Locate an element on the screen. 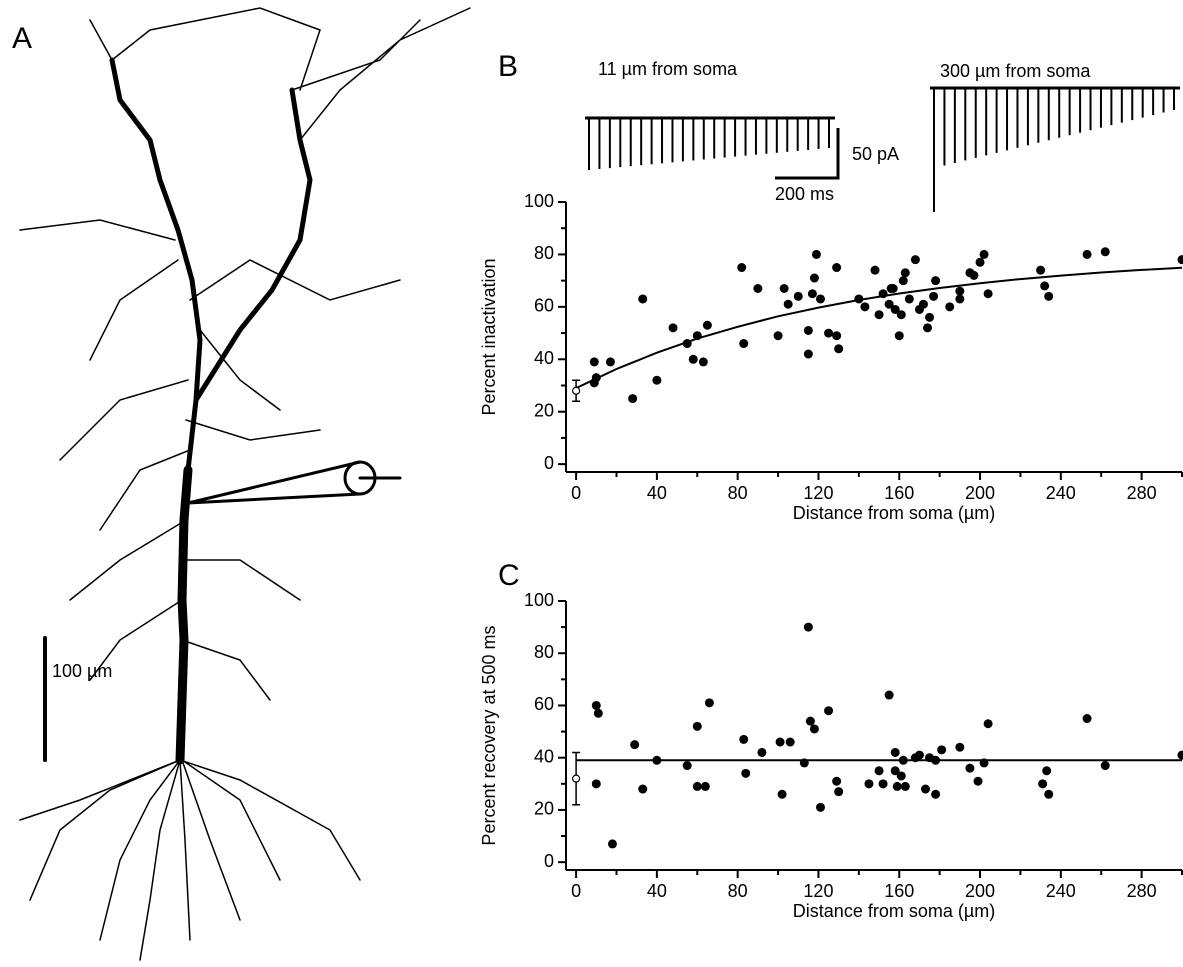 The height and width of the screenshot is (967, 1183). fit-line is located at coordinates (879, 328).